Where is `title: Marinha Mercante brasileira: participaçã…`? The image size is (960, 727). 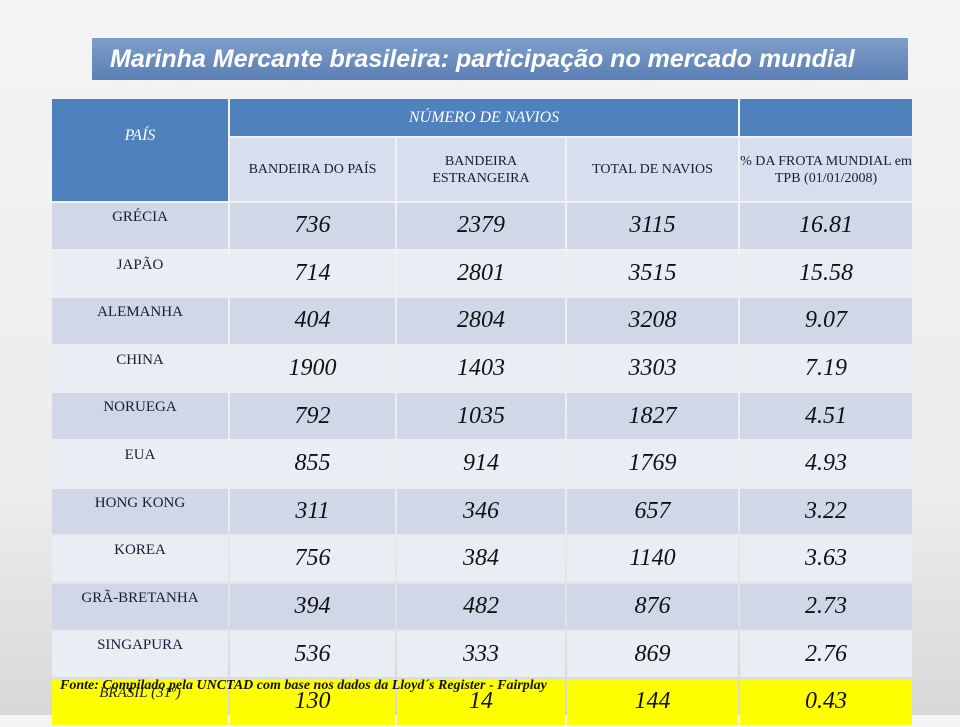 title: Marinha Mercante brasileira: participaçã… is located at coordinates (500, 59).